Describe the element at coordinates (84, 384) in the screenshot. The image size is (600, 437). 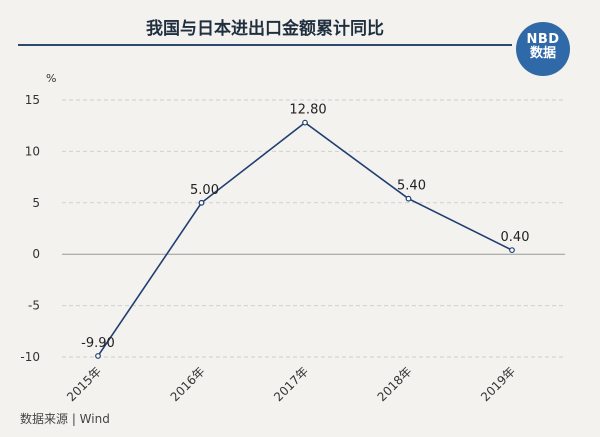
I see `x-tick-label: 2015年` at that location.